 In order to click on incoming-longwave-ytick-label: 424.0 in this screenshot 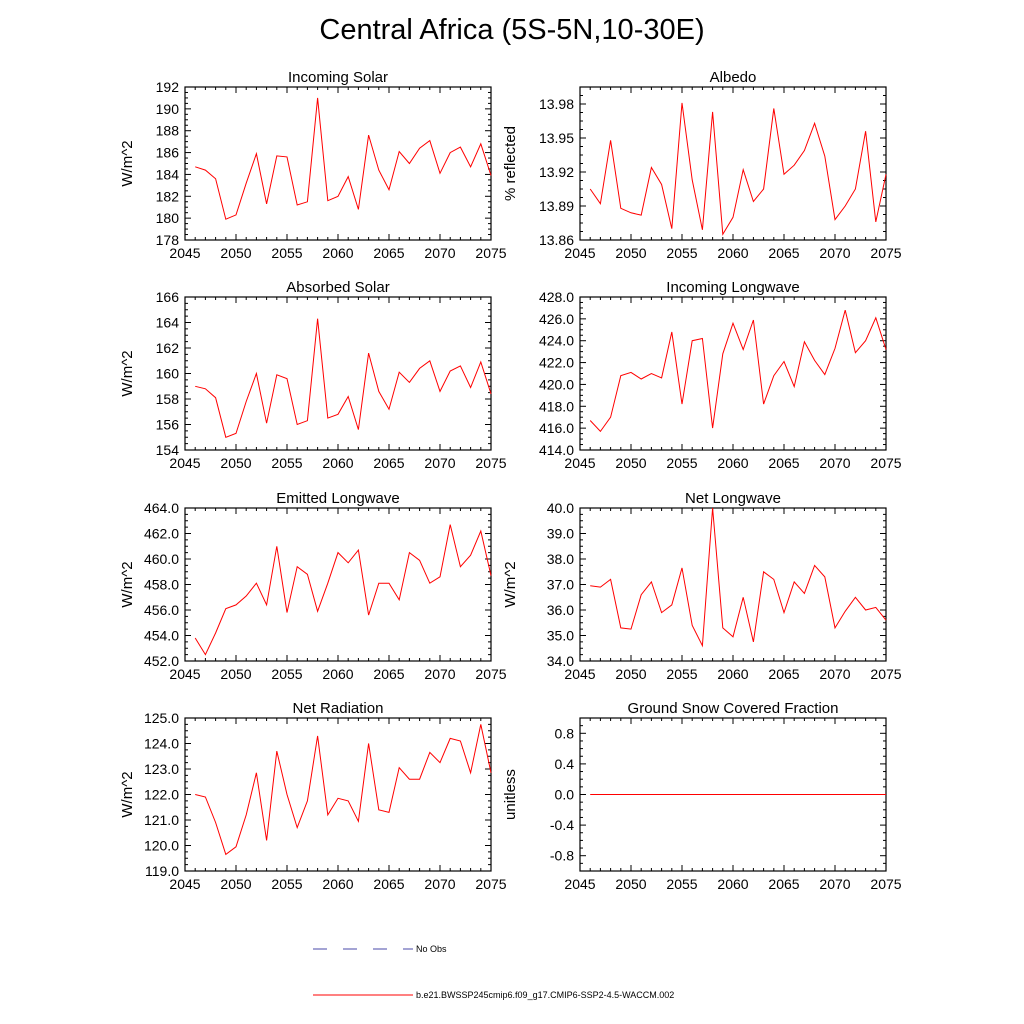, I will do `click(556, 341)`.